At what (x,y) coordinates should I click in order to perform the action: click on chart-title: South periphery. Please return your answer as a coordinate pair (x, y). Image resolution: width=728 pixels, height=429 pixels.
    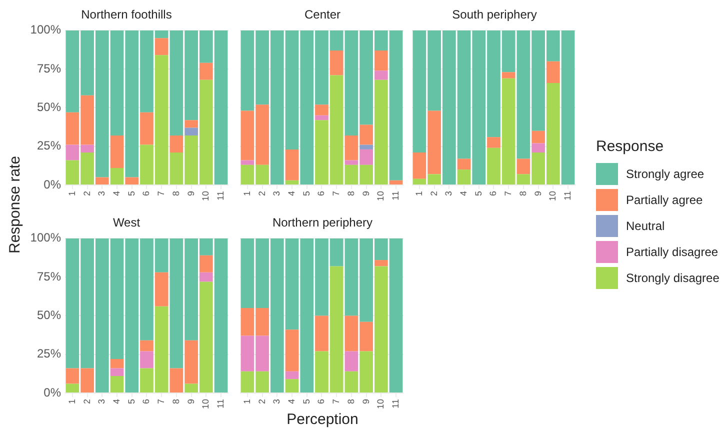
    Looking at the image, I should click on (494, 15).